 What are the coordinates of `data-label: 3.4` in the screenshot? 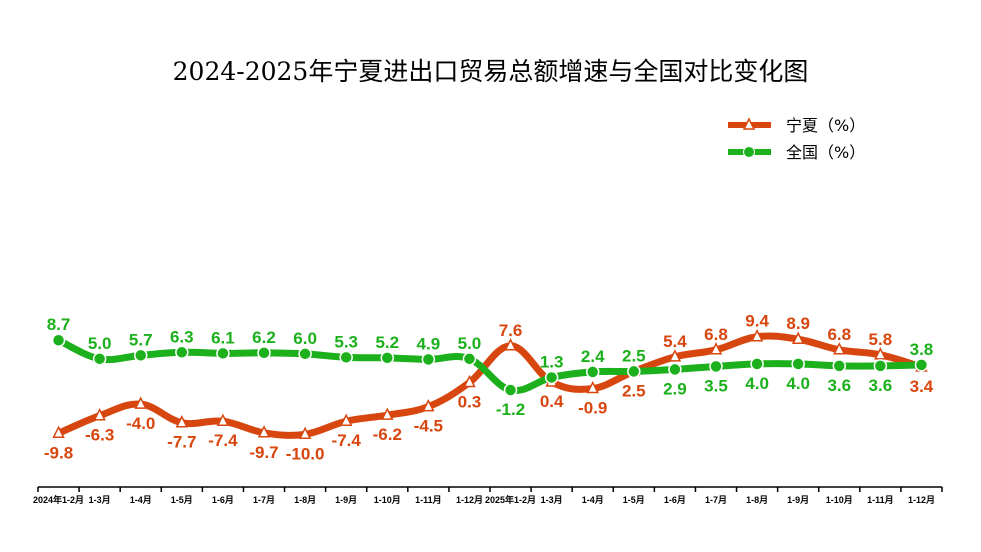 It's located at (922, 386).